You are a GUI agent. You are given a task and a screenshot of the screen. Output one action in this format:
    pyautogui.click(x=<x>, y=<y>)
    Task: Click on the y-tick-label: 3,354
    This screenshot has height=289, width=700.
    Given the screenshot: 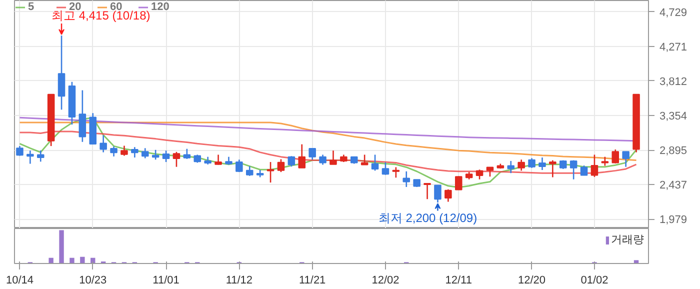 What is the action you would take?
    pyautogui.click(x=674, y=116)
    